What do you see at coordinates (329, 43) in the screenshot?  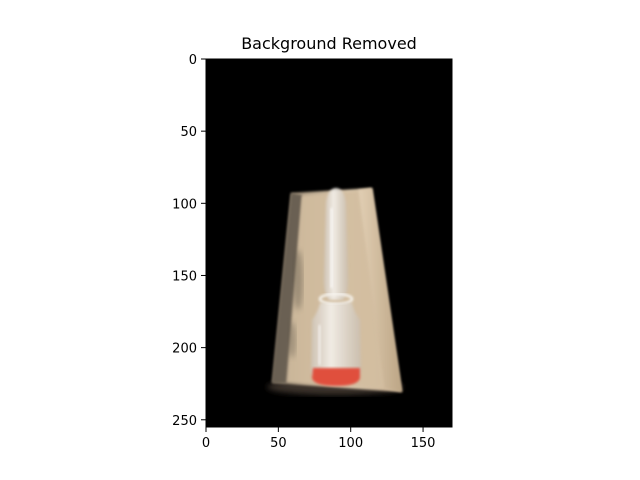 I see `chart-title: Background Removed` at bounding box center [329, 43].